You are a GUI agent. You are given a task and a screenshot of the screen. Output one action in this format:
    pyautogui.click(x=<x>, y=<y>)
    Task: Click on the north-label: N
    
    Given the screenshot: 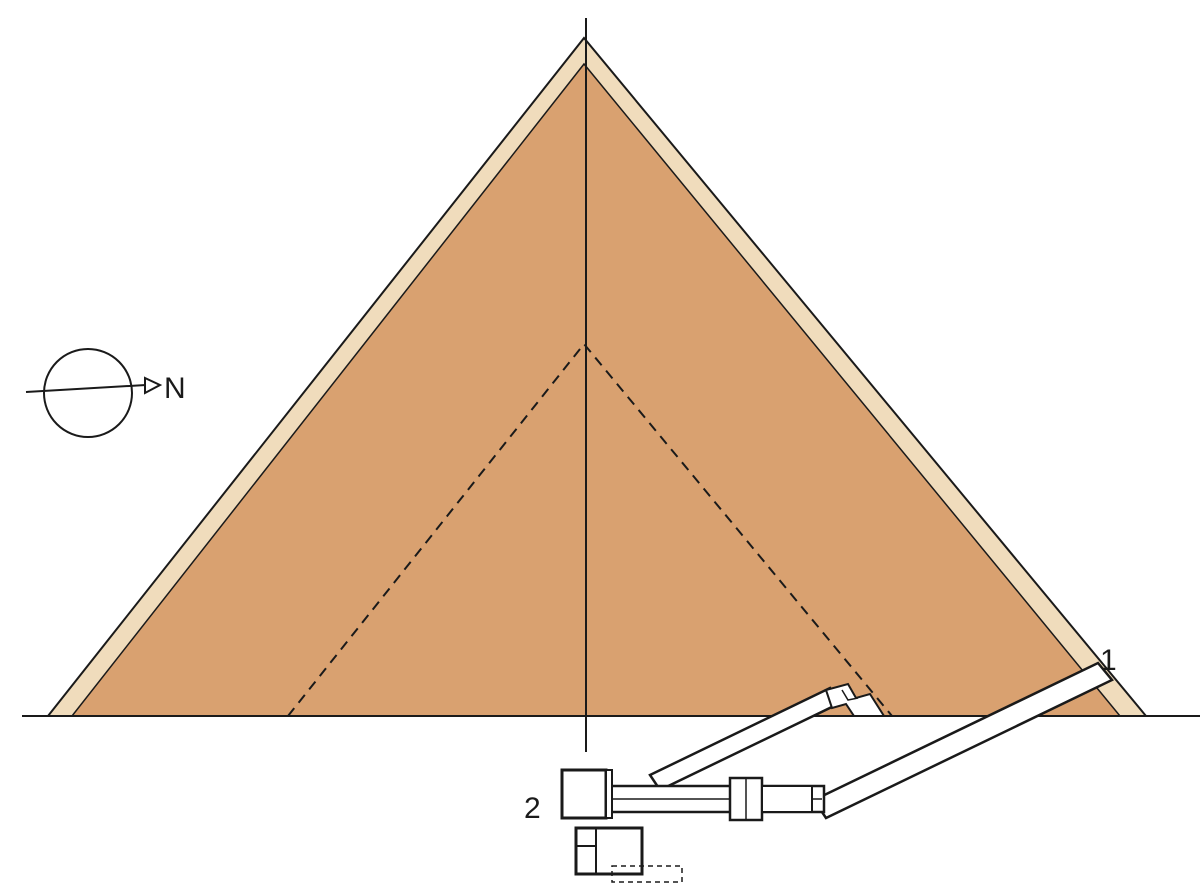 What is the action you would take?
    pyautogui.click(x=175, y=388)
    